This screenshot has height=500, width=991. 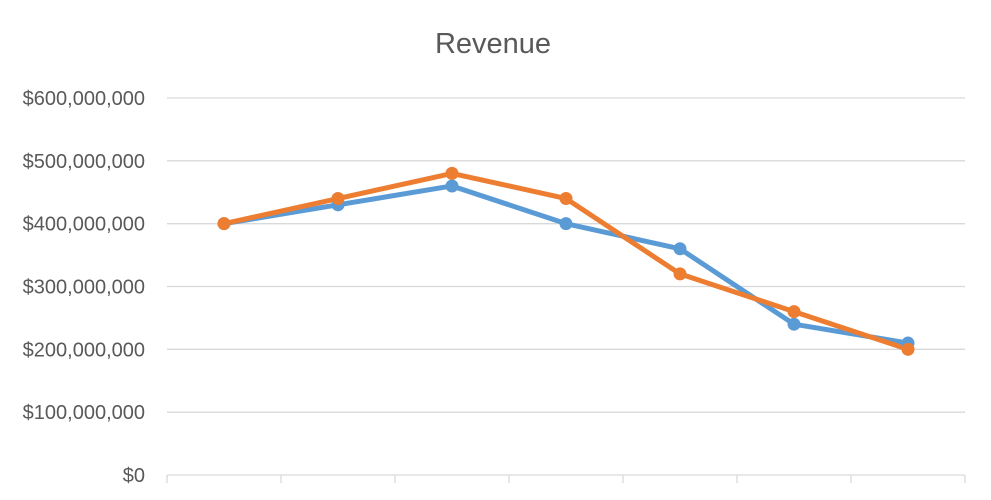 What do you see at coordinates (566, 478) in the screenshot?
I see `x-axis` at bounding box center [566, 478].